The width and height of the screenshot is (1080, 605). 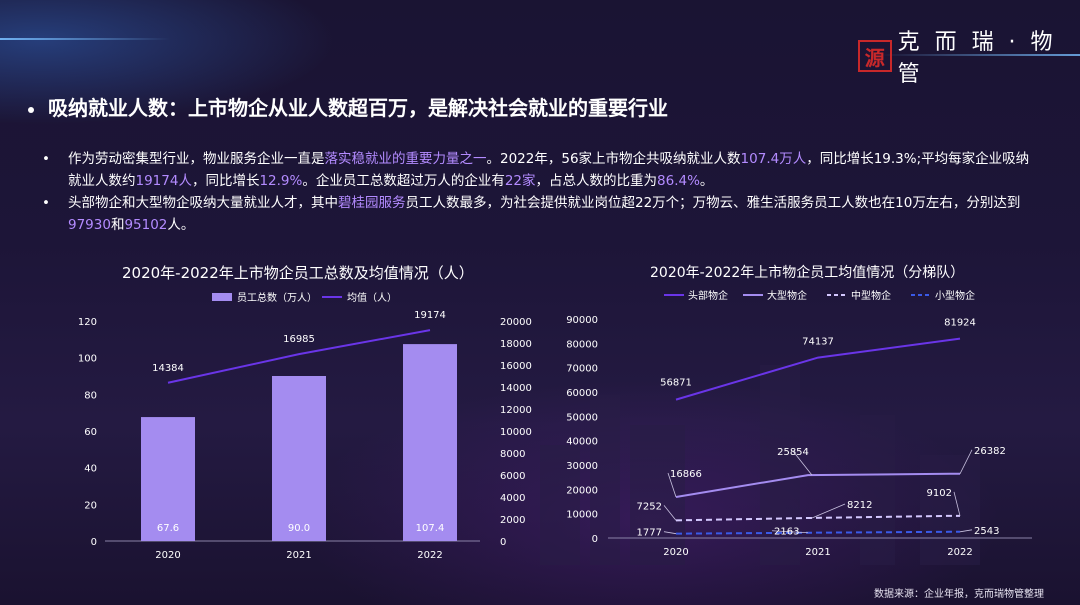 What do you see at coordinates (196, 159) in the screenshot?
I see `body-text: 作为劳动密集型行业，物业服务企业一直是` at bounding box center [196, 159].